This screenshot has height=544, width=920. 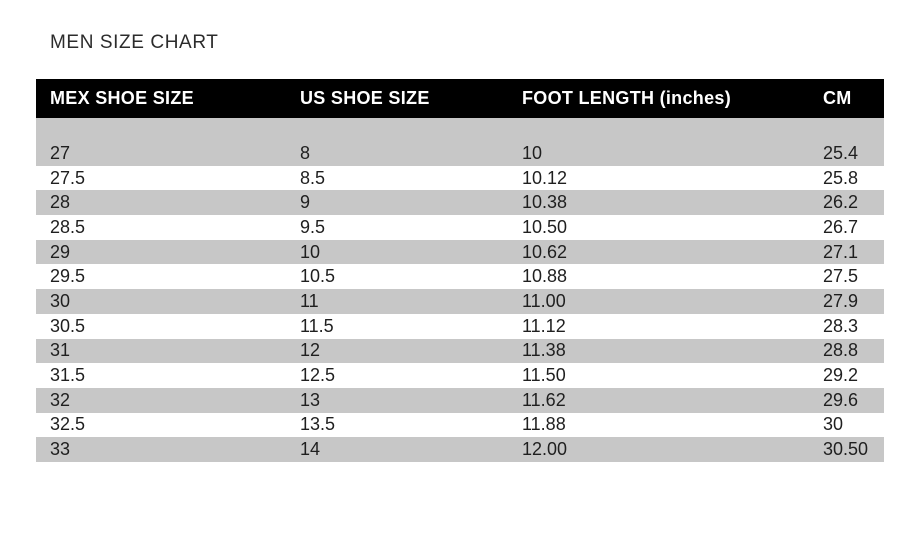 I want to click on table-cell: 11, so click(x=397, y=301).